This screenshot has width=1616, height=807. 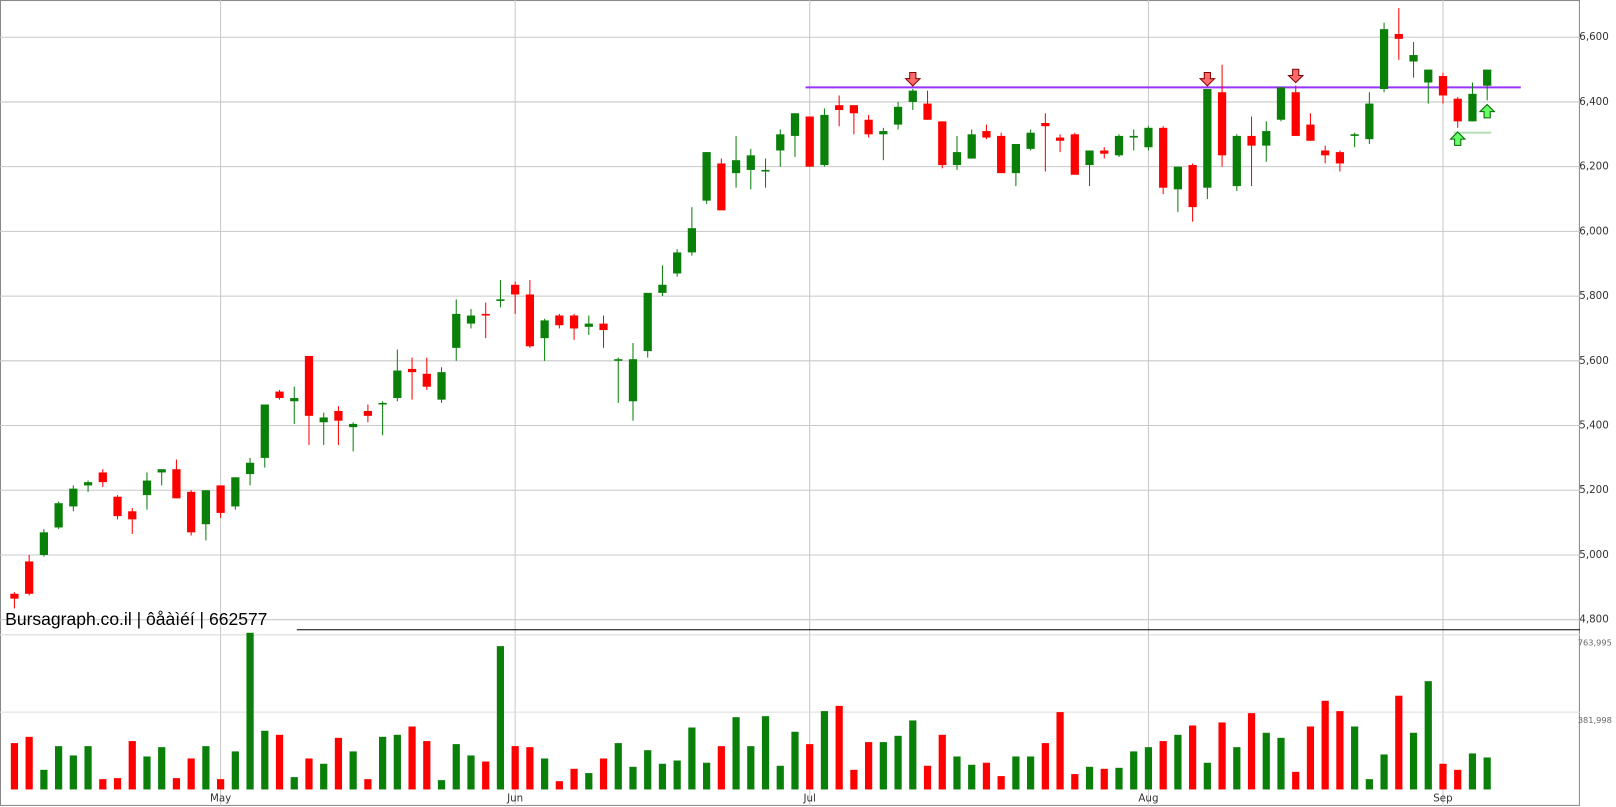 I want to click on y-tick-label: 5,000, so click(x=1593, y=555).